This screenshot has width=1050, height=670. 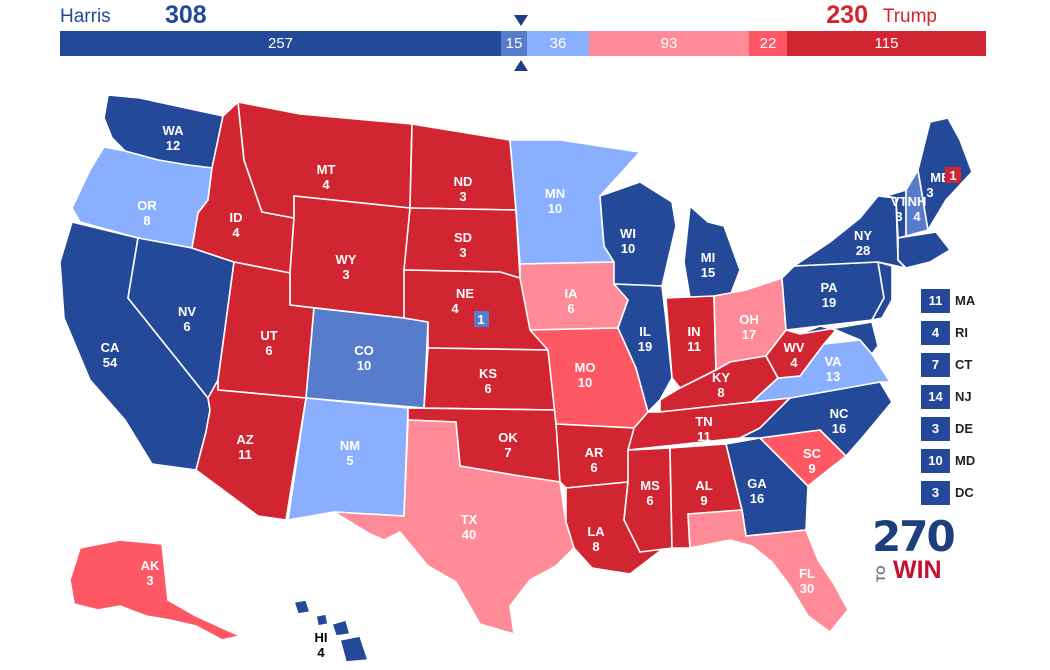 I want to click on small-state-ev-box: 4, so click(x=935, y=333).